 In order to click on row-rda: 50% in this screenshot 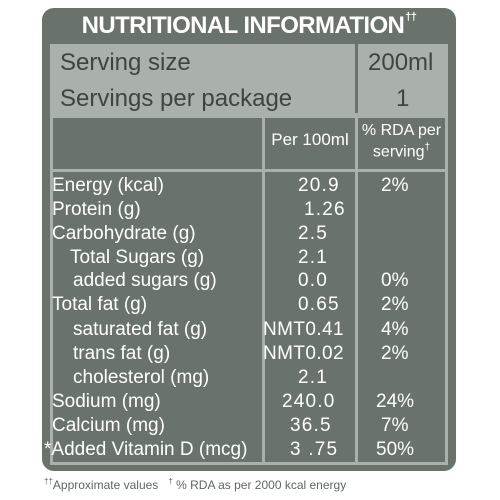, I will do `click(395, 449)`.